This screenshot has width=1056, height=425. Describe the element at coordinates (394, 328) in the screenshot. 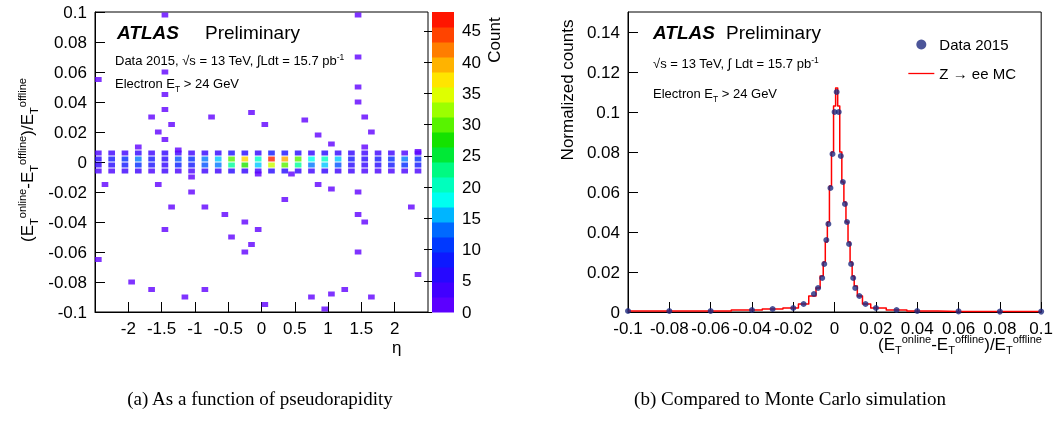

I see `x-tick-label: 2` at that location.